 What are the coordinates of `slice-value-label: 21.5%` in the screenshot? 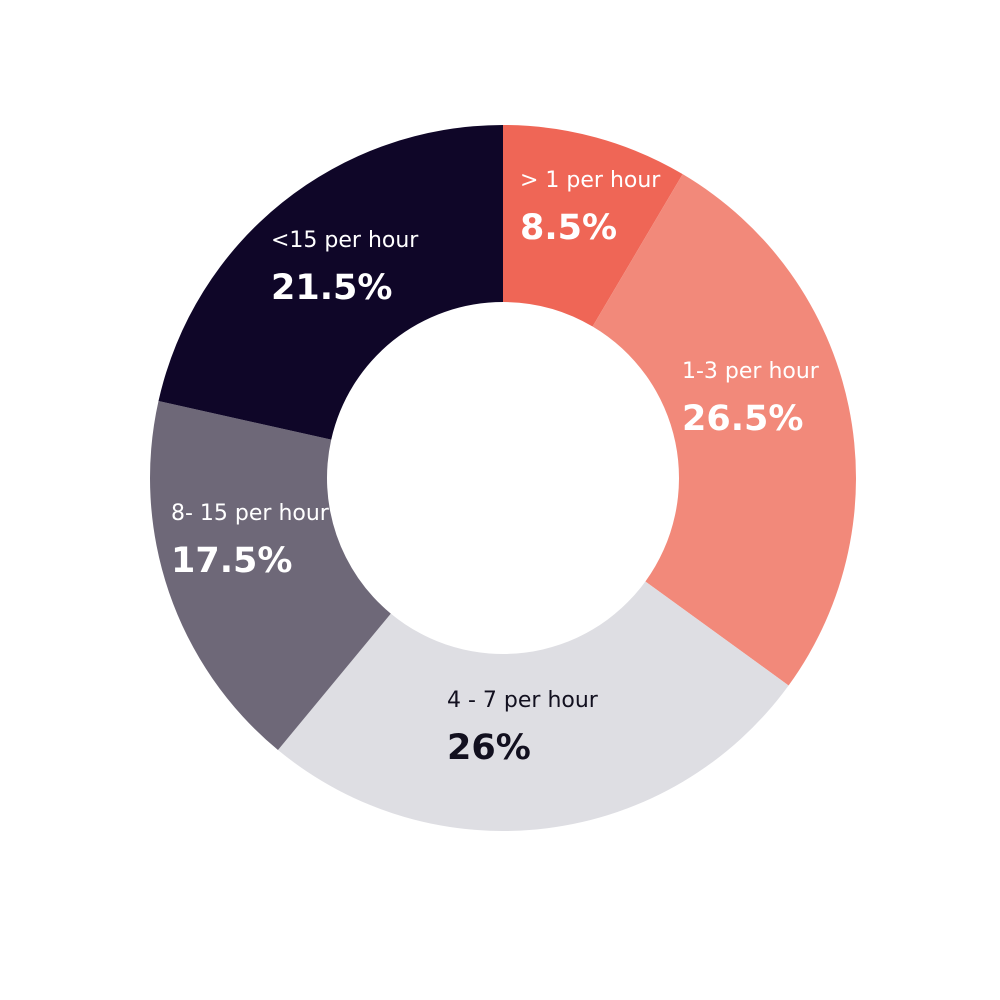 It's located at (331, 288).